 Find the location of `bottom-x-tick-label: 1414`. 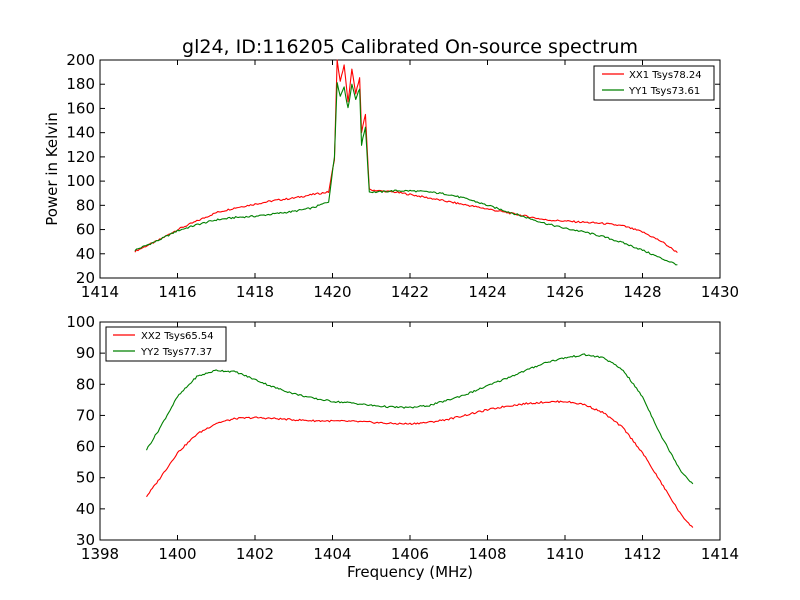

bottom-x-tick-label: 1414 is located at coordinates (720, 554).